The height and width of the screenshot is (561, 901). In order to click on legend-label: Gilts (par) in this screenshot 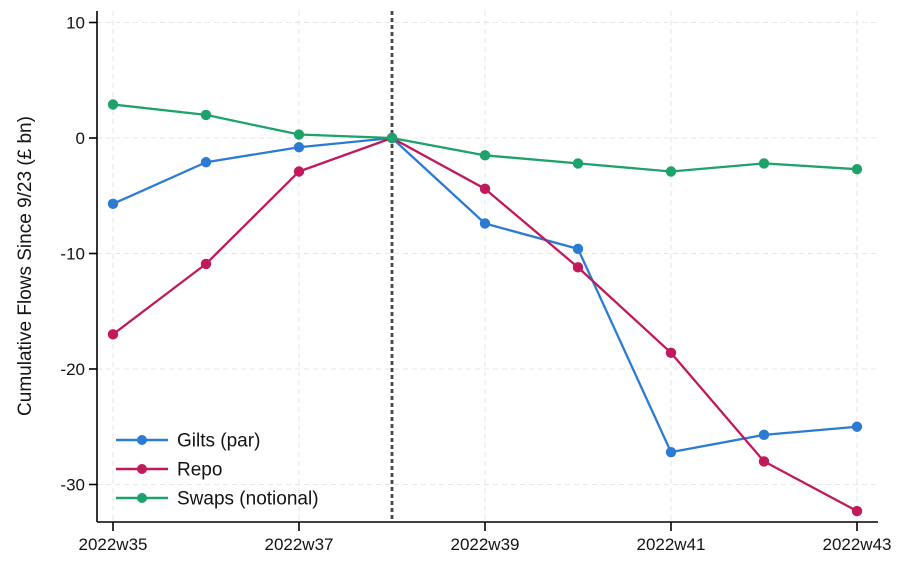, I will do `click(218, 440)`.